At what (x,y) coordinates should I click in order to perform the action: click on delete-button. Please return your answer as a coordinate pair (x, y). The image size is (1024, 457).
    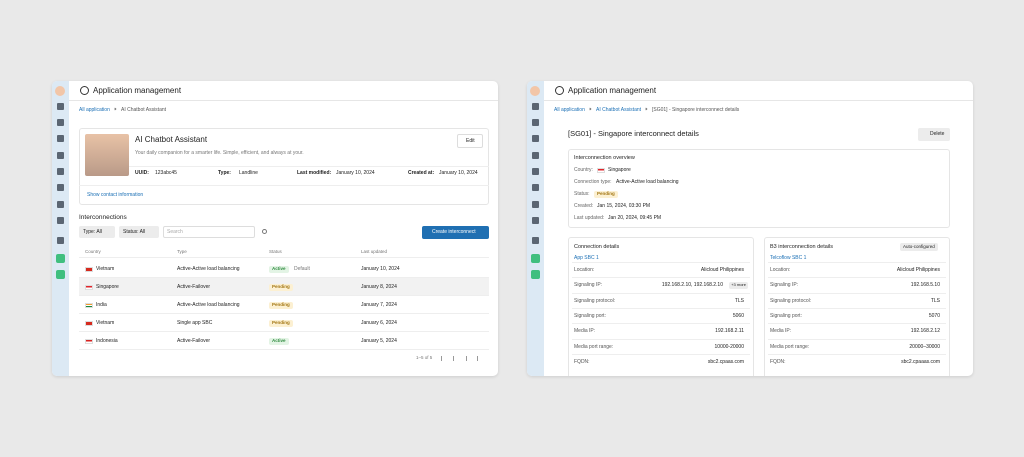
    Looking at the image, I should click on (934, 134).